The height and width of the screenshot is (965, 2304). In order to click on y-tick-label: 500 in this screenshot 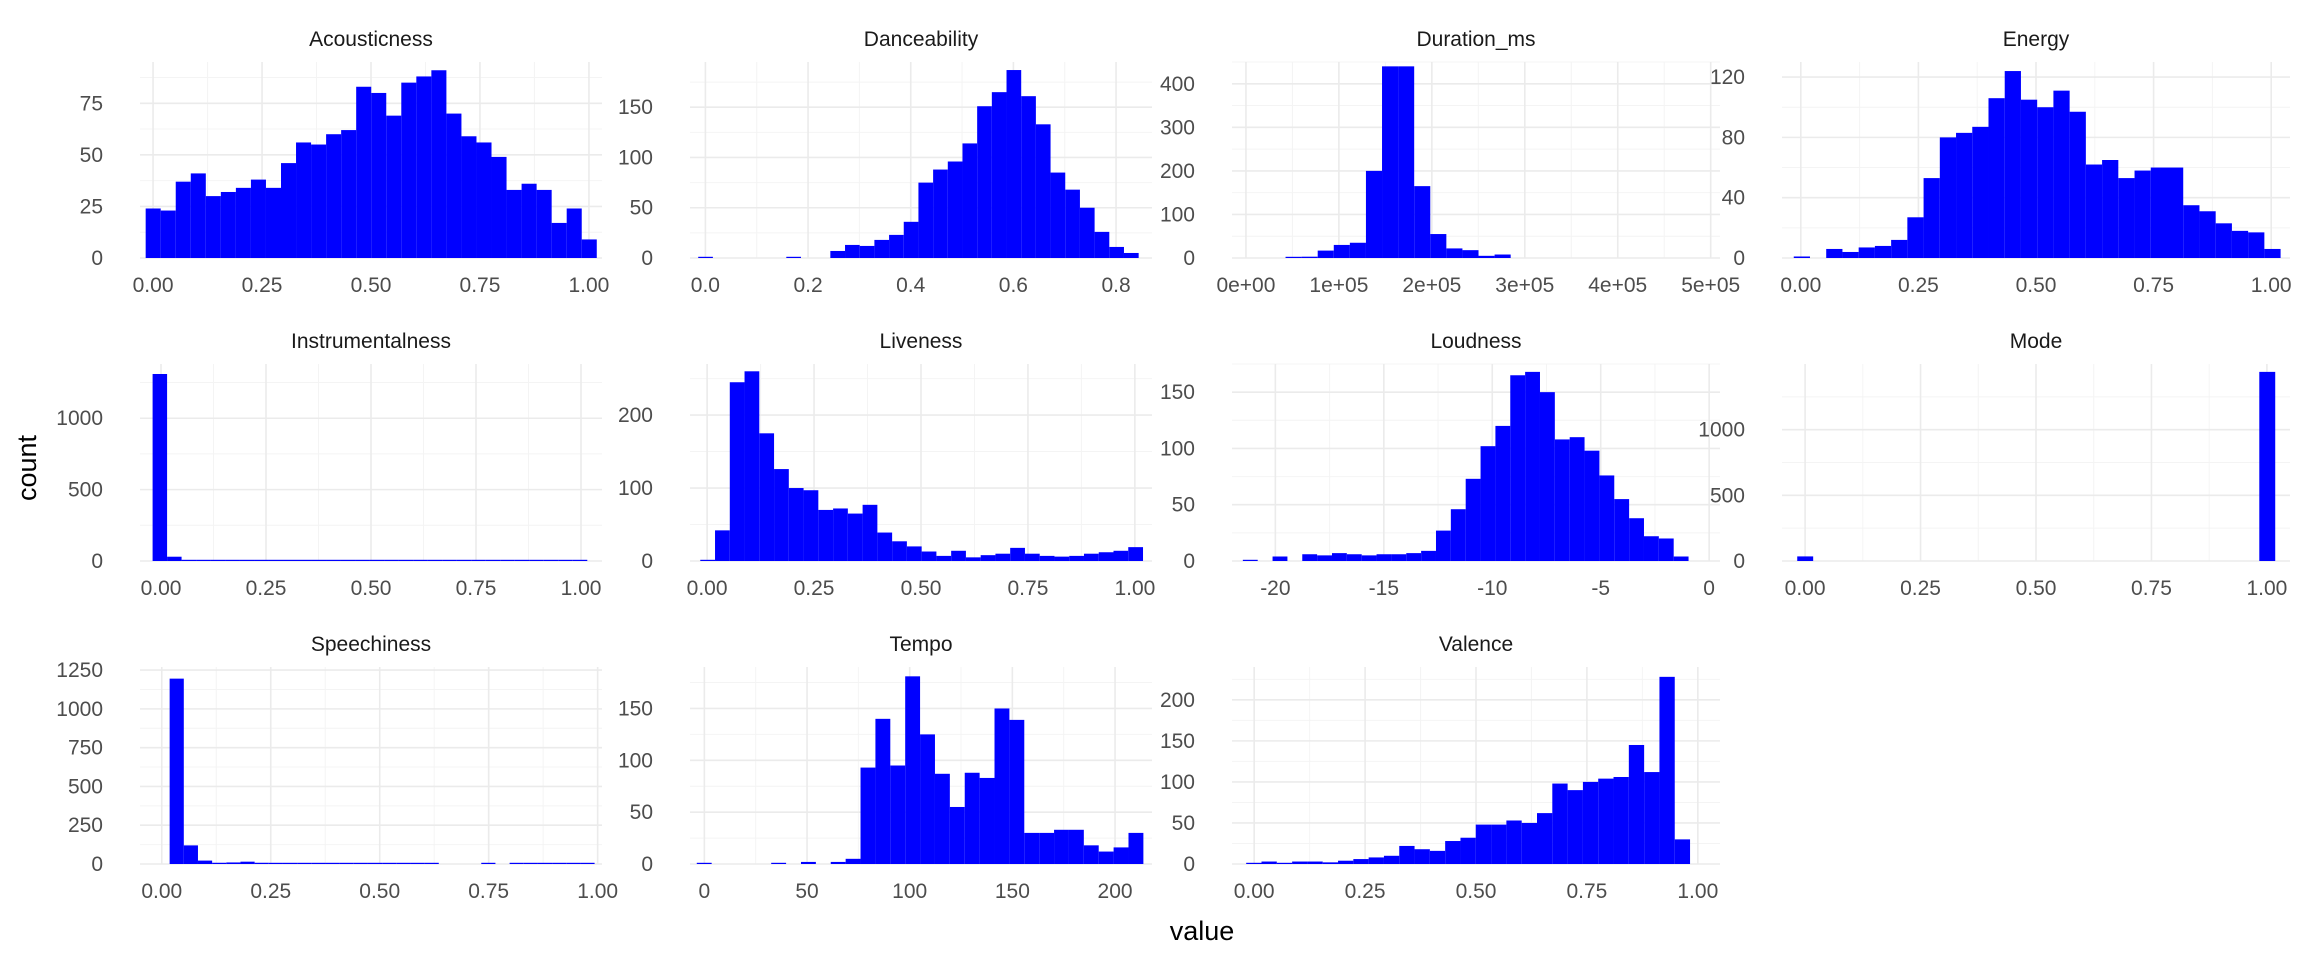, I will do `click(85, 786)`.